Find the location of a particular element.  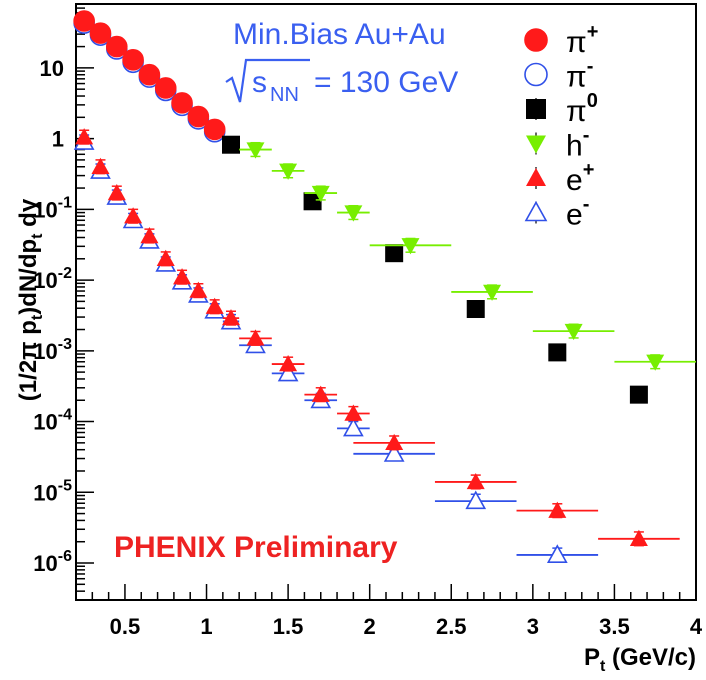

legend-label-h-minus: h- is located at coordinates (577, 144).